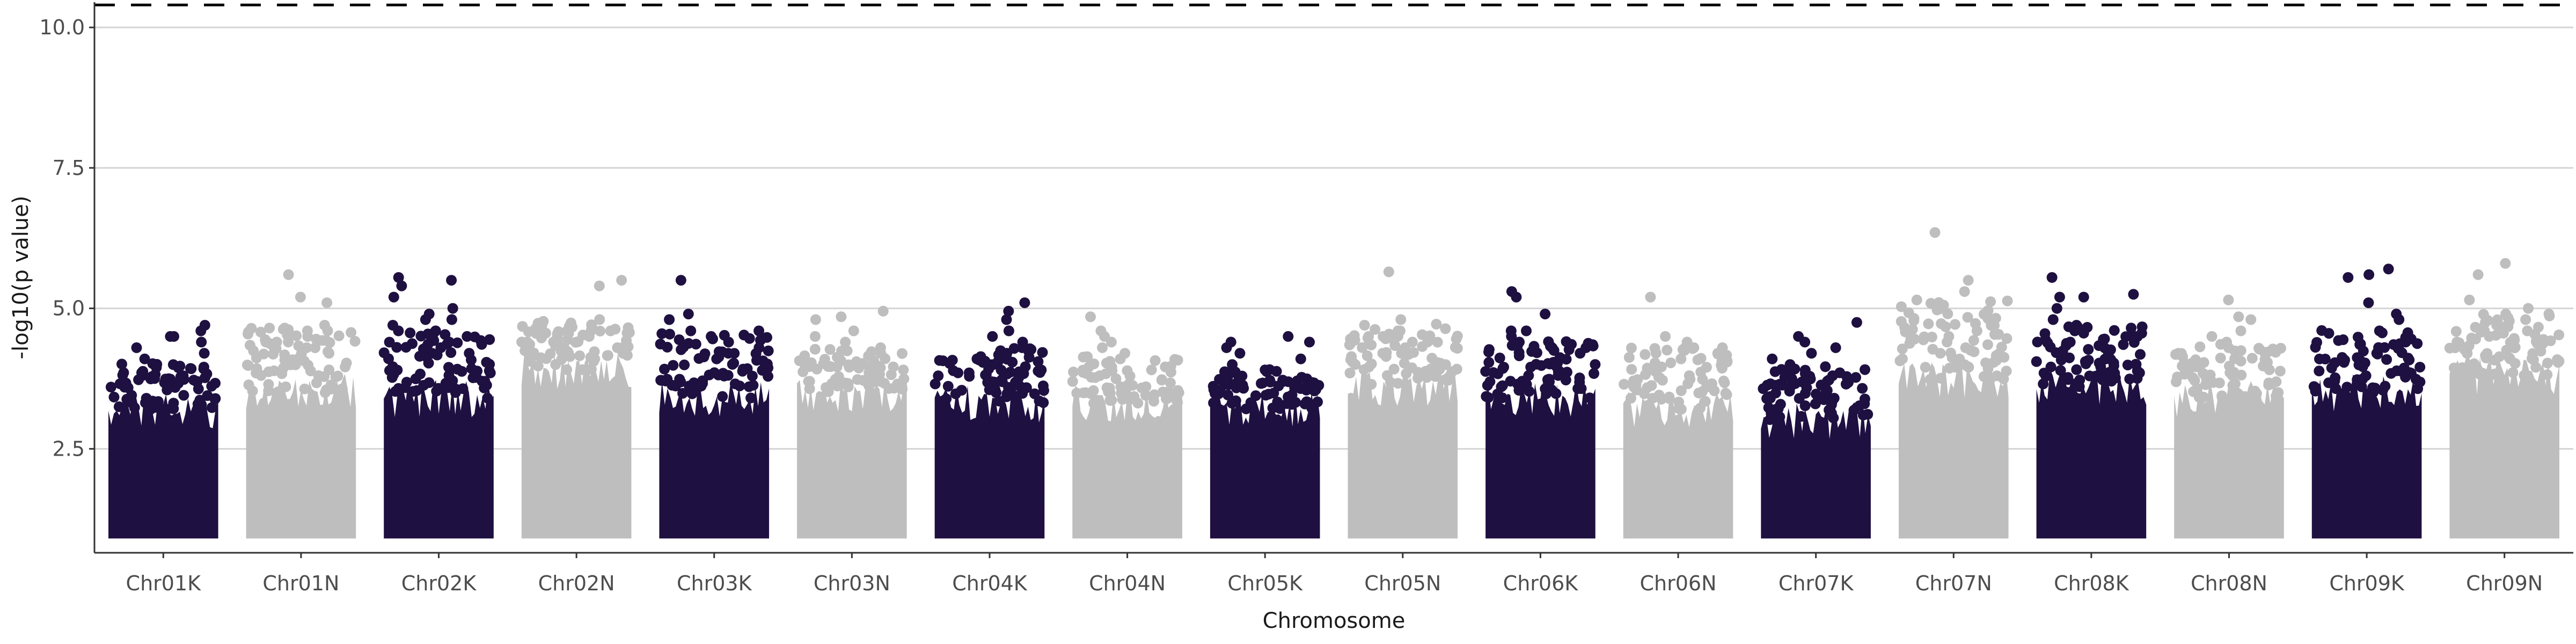 This screenshot has height=644, width=2576. What do you see at coordinates (2504, 583) in the screenshot?
I see `x-tick-label: Chr09N` at bounding box center [2504, 583].